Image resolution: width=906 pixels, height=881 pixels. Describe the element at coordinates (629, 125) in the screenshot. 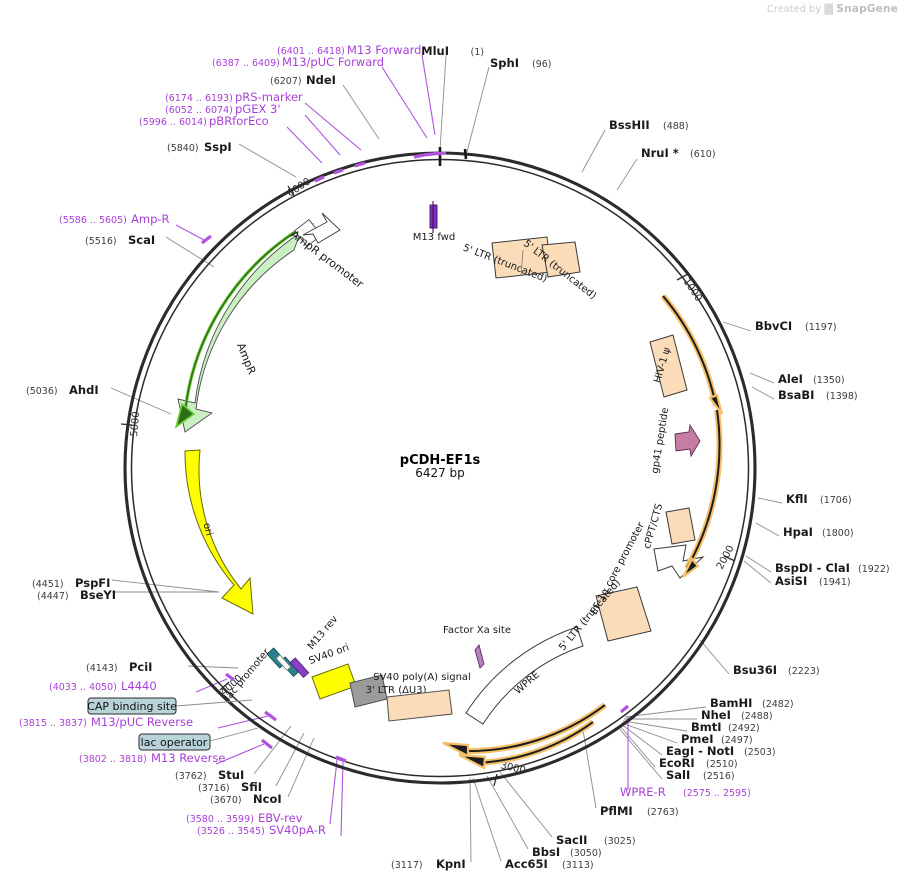

I see `enzyme-name: BssHII` at that location.